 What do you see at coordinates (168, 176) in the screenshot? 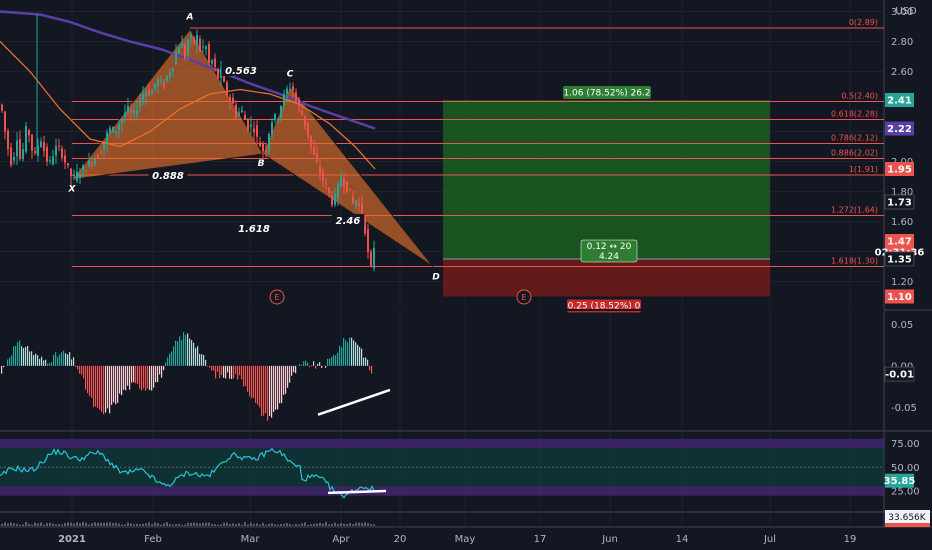
I see `ratio-label-1: 0.888` at bounding box center [168, 176].